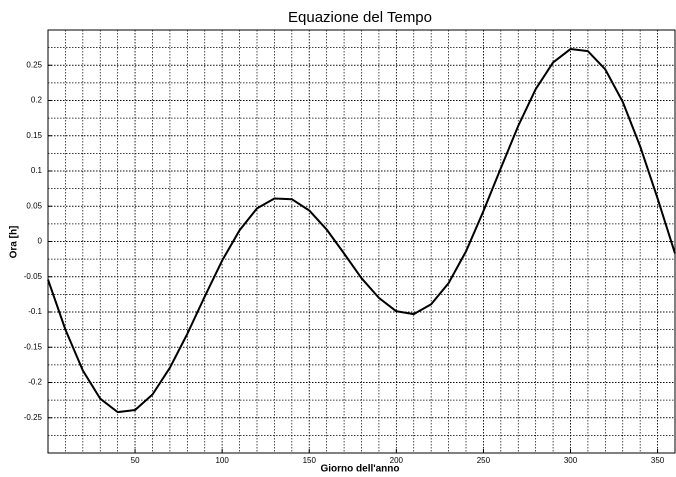  I want to click on y-tick-label: 0.15, so click(34, 135).